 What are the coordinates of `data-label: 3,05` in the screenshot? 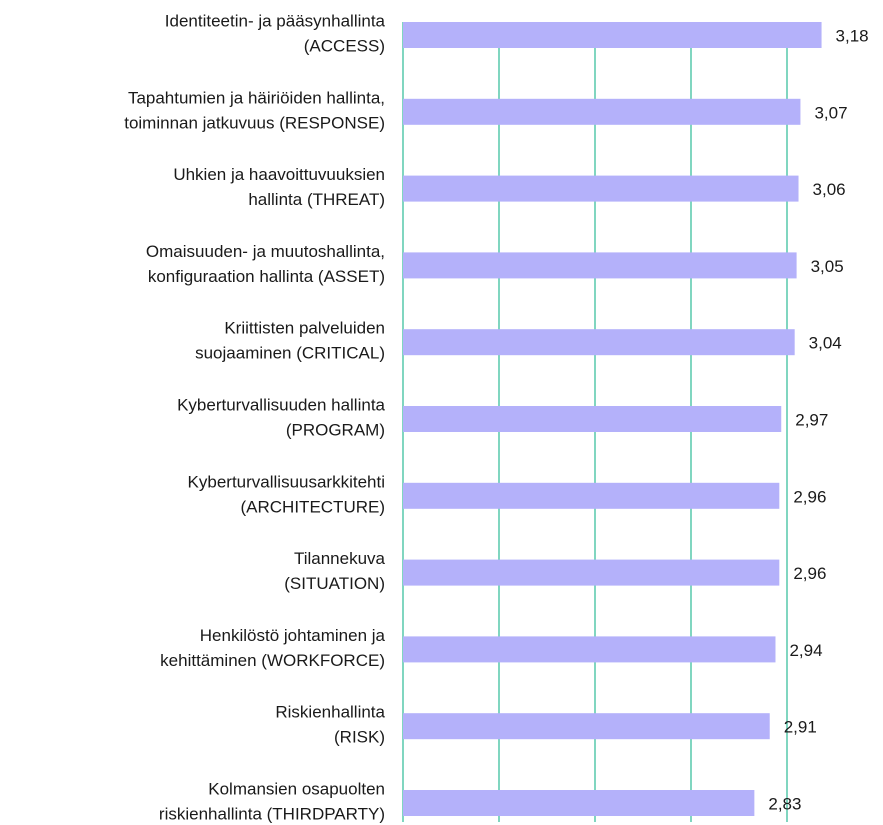 It's located at (827, 266).